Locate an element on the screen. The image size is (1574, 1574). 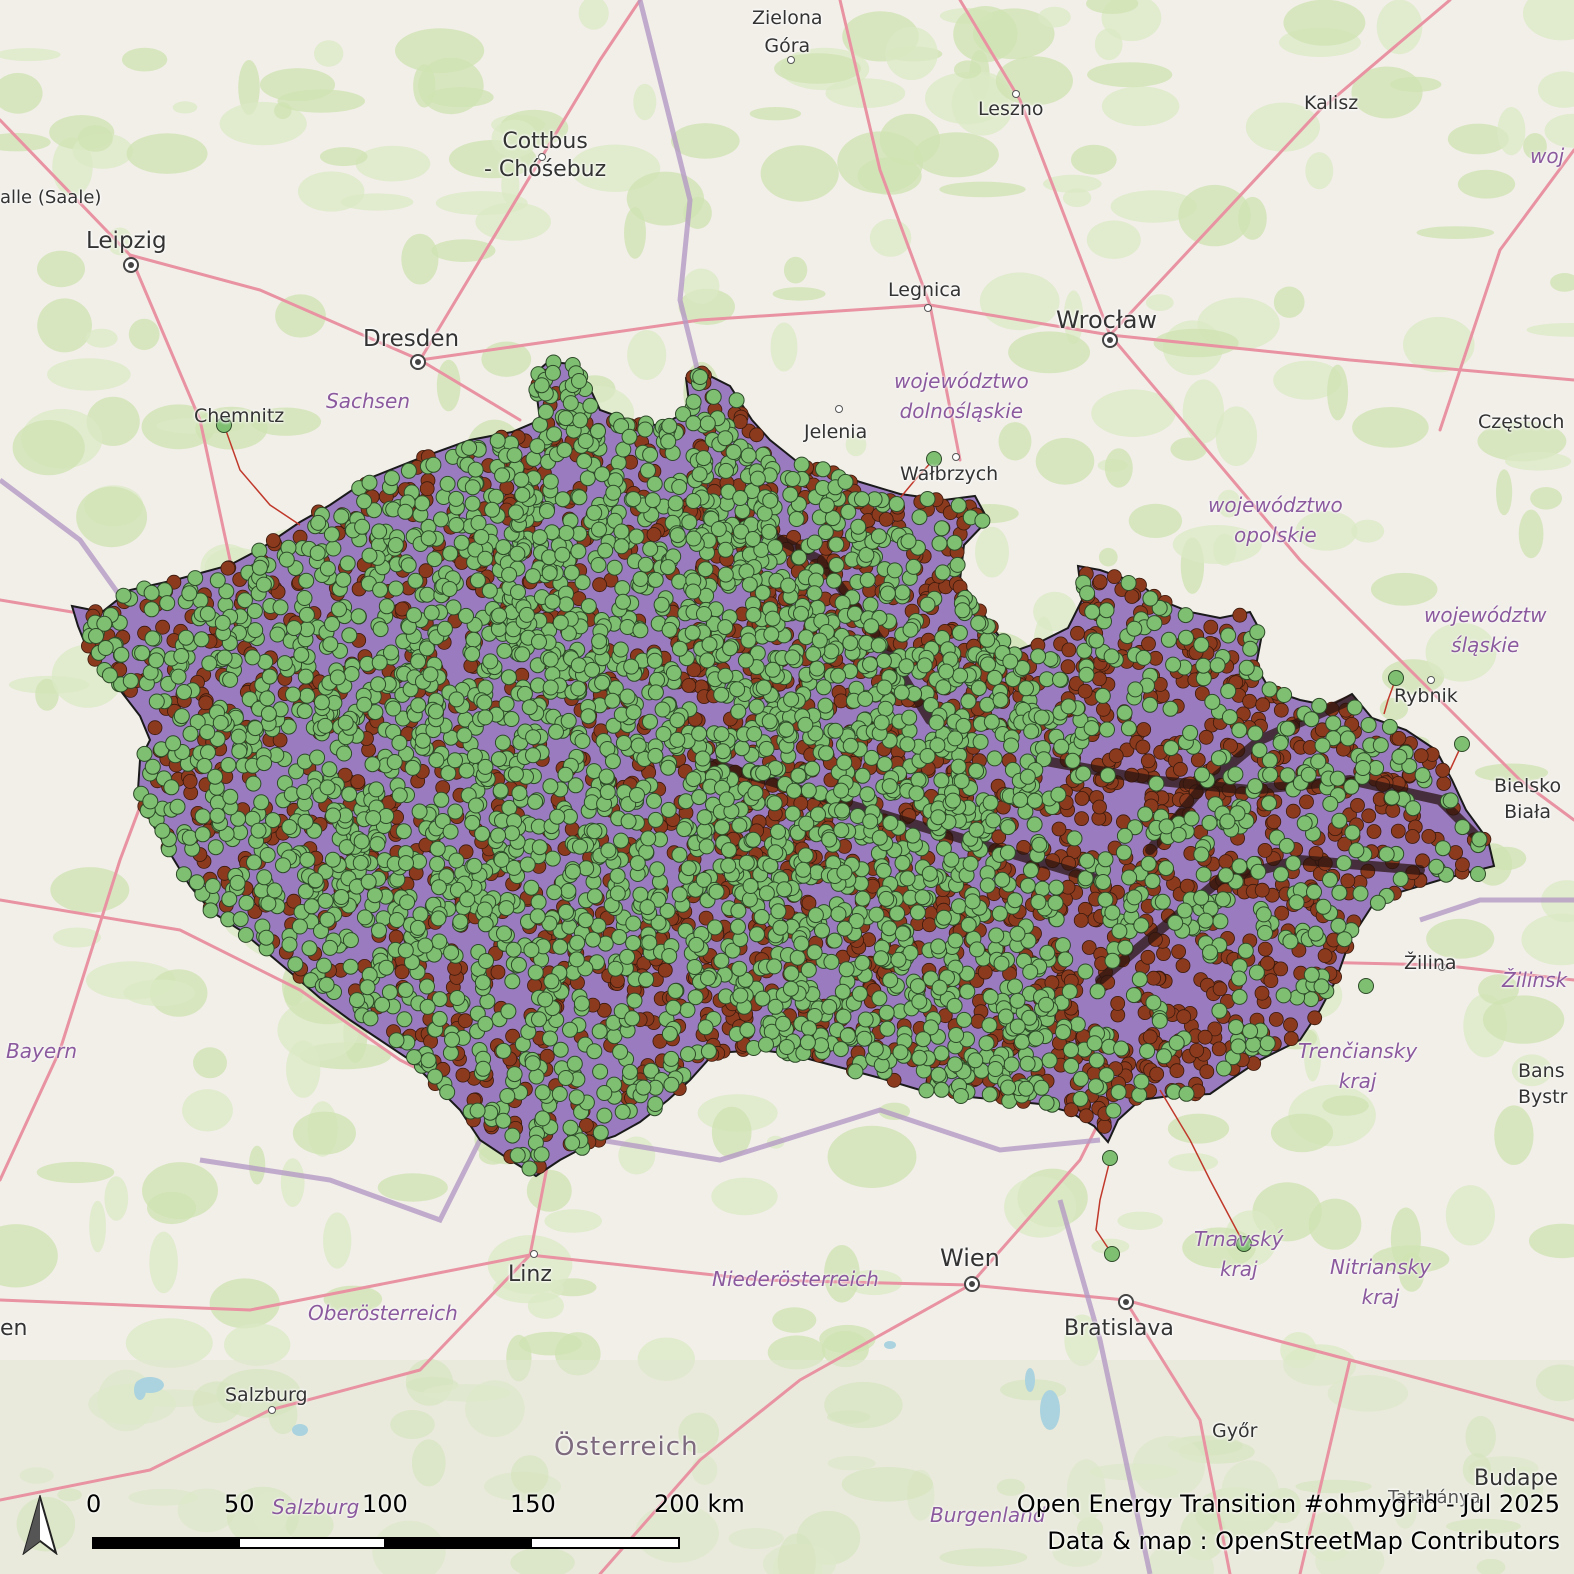
crossborder-line is located at coordinates (1104, 1207).